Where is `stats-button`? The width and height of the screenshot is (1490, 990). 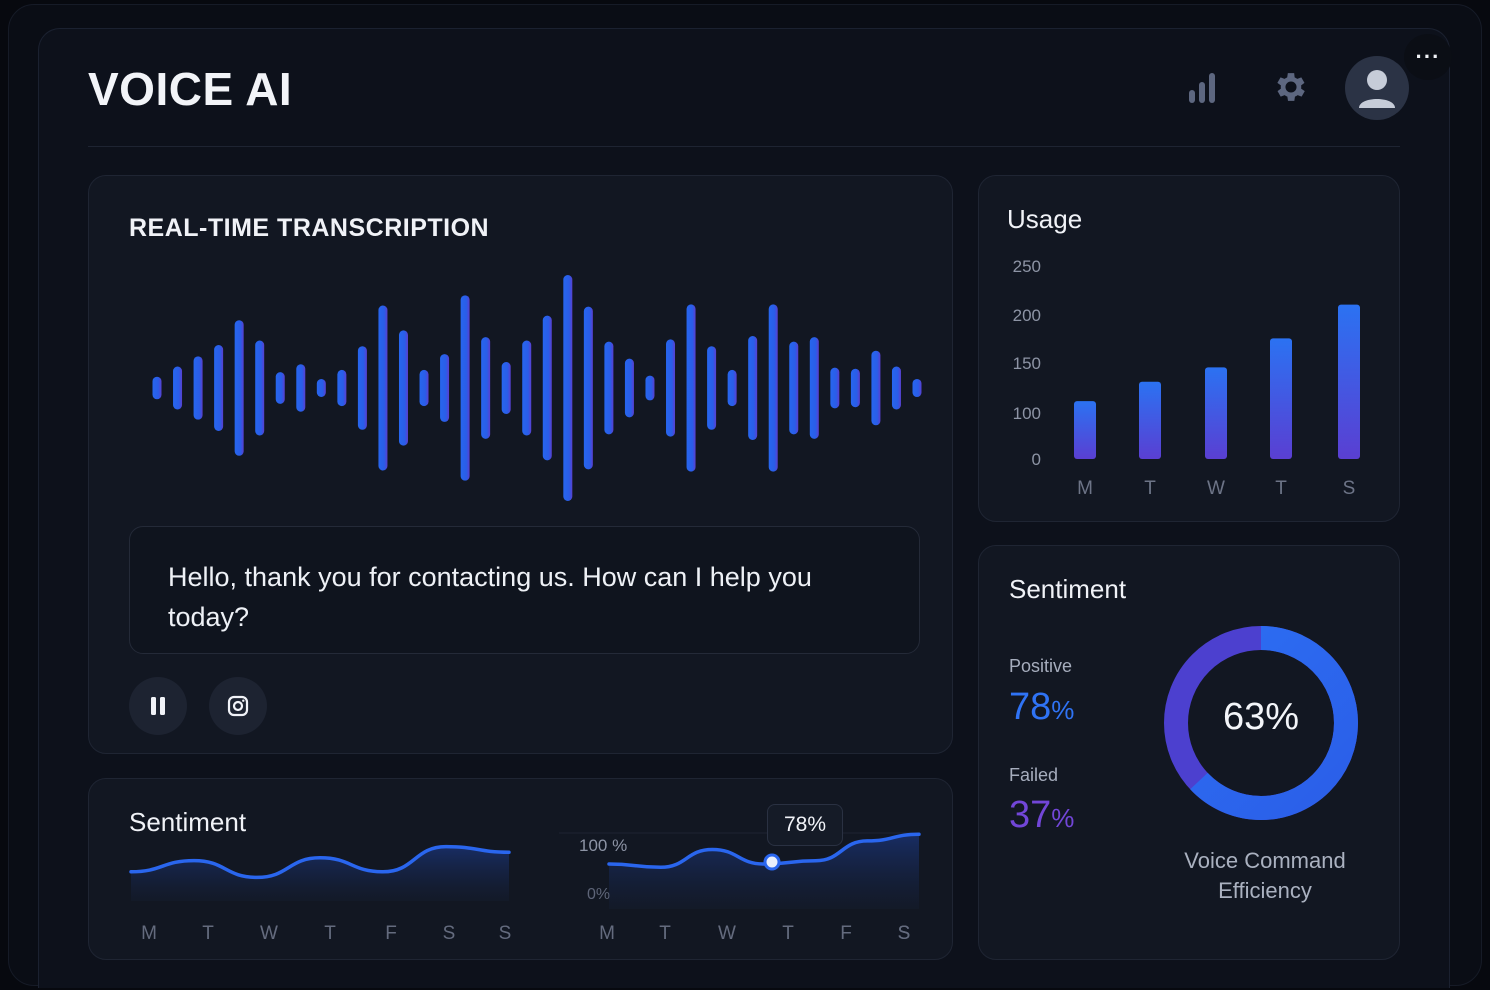
stats-button is located at coordinates (1202, 88).